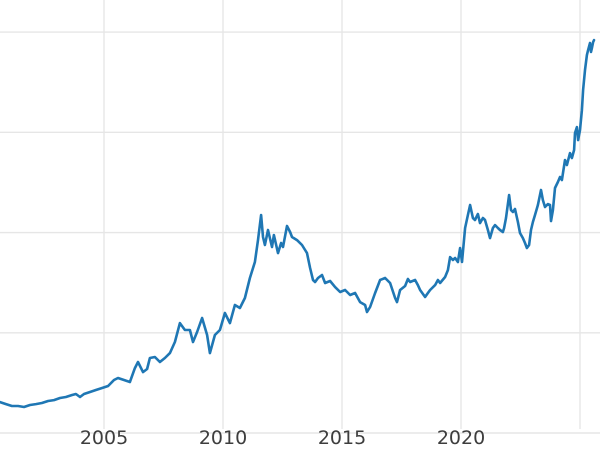  I want to click on x-tick-label-2015: 2015, so click(342, 438).